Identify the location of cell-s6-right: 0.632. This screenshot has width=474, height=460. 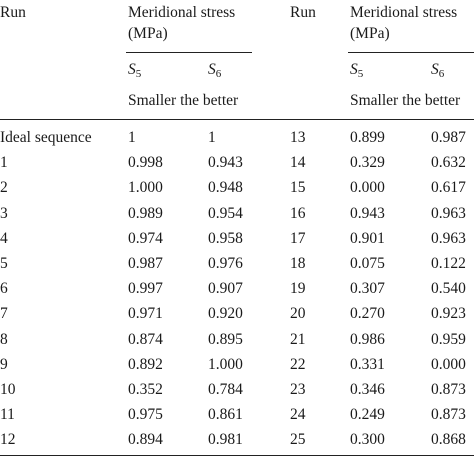
(448, 162).